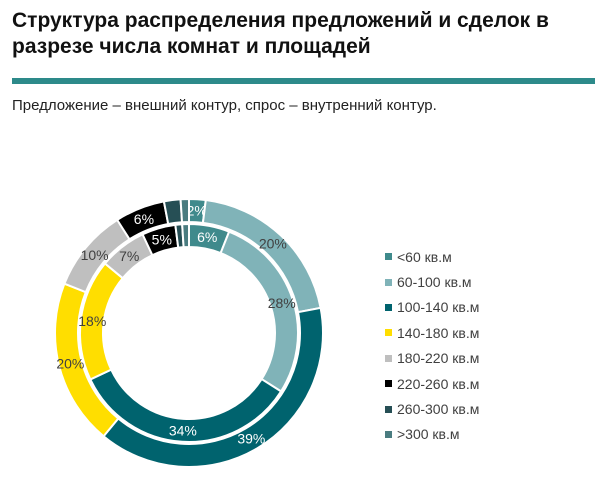  I want to click on legend-item: 140-180 кв.м, so click(432, 332).